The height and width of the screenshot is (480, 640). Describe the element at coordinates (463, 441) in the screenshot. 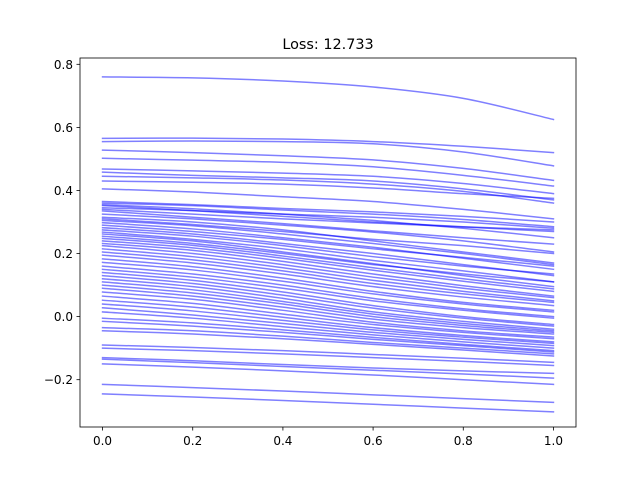

I see `x-tick-label: 0.8` at that location.